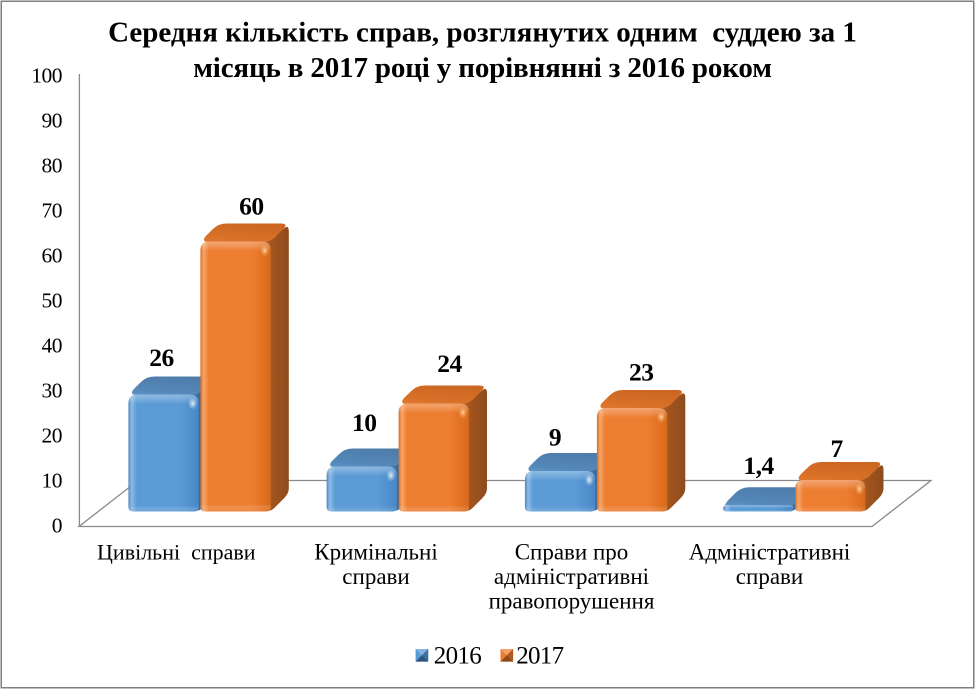 Image resolution: width=975 pixels, height=689 pixels. I want to click on svg-text: 0, so click(57, 526).